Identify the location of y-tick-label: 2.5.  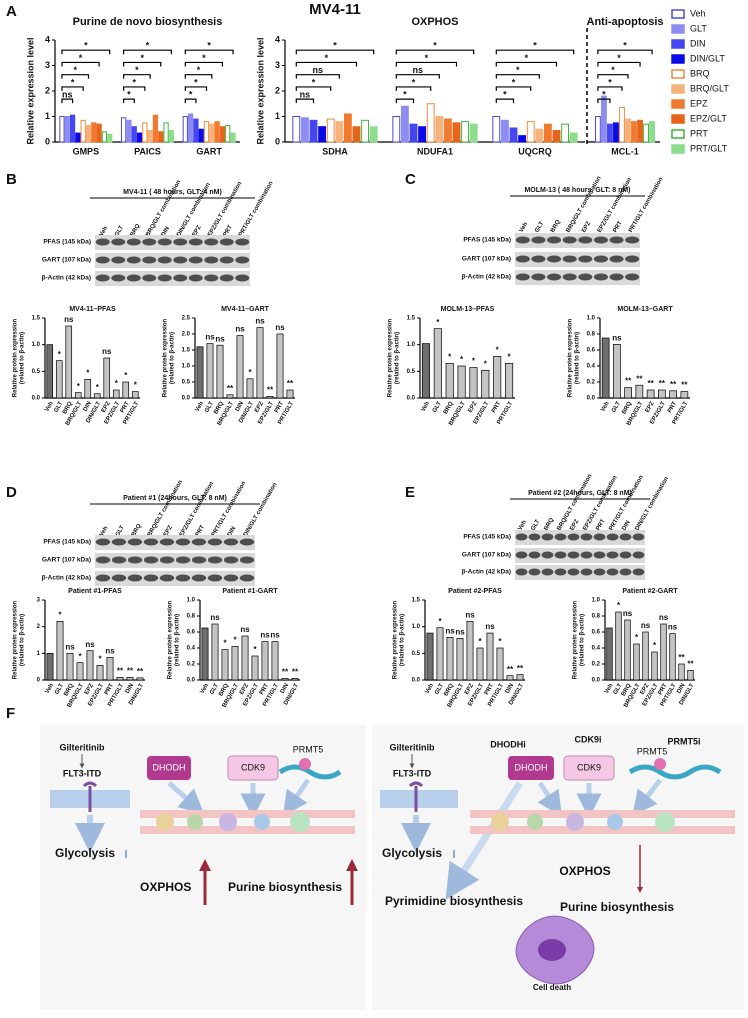
(186, 319).